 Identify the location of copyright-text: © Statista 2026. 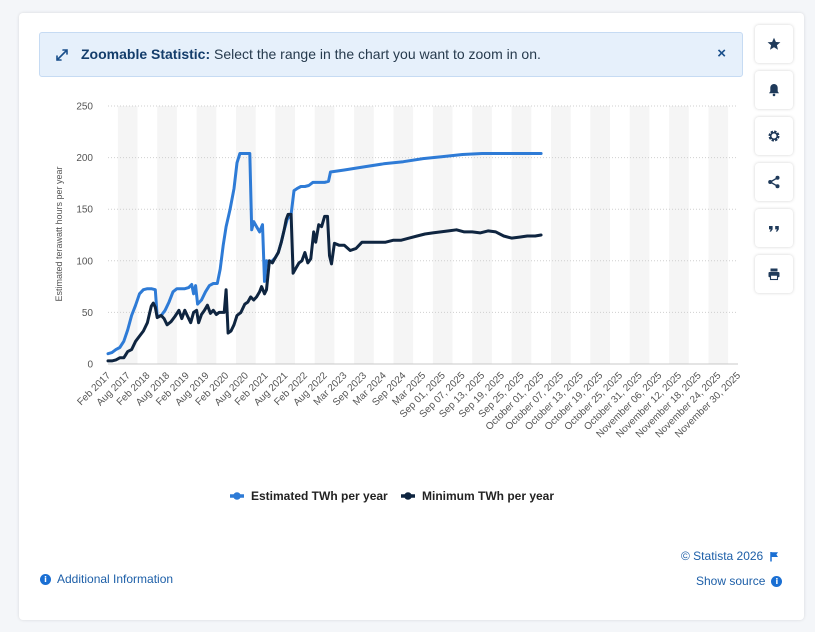
(722, 556).